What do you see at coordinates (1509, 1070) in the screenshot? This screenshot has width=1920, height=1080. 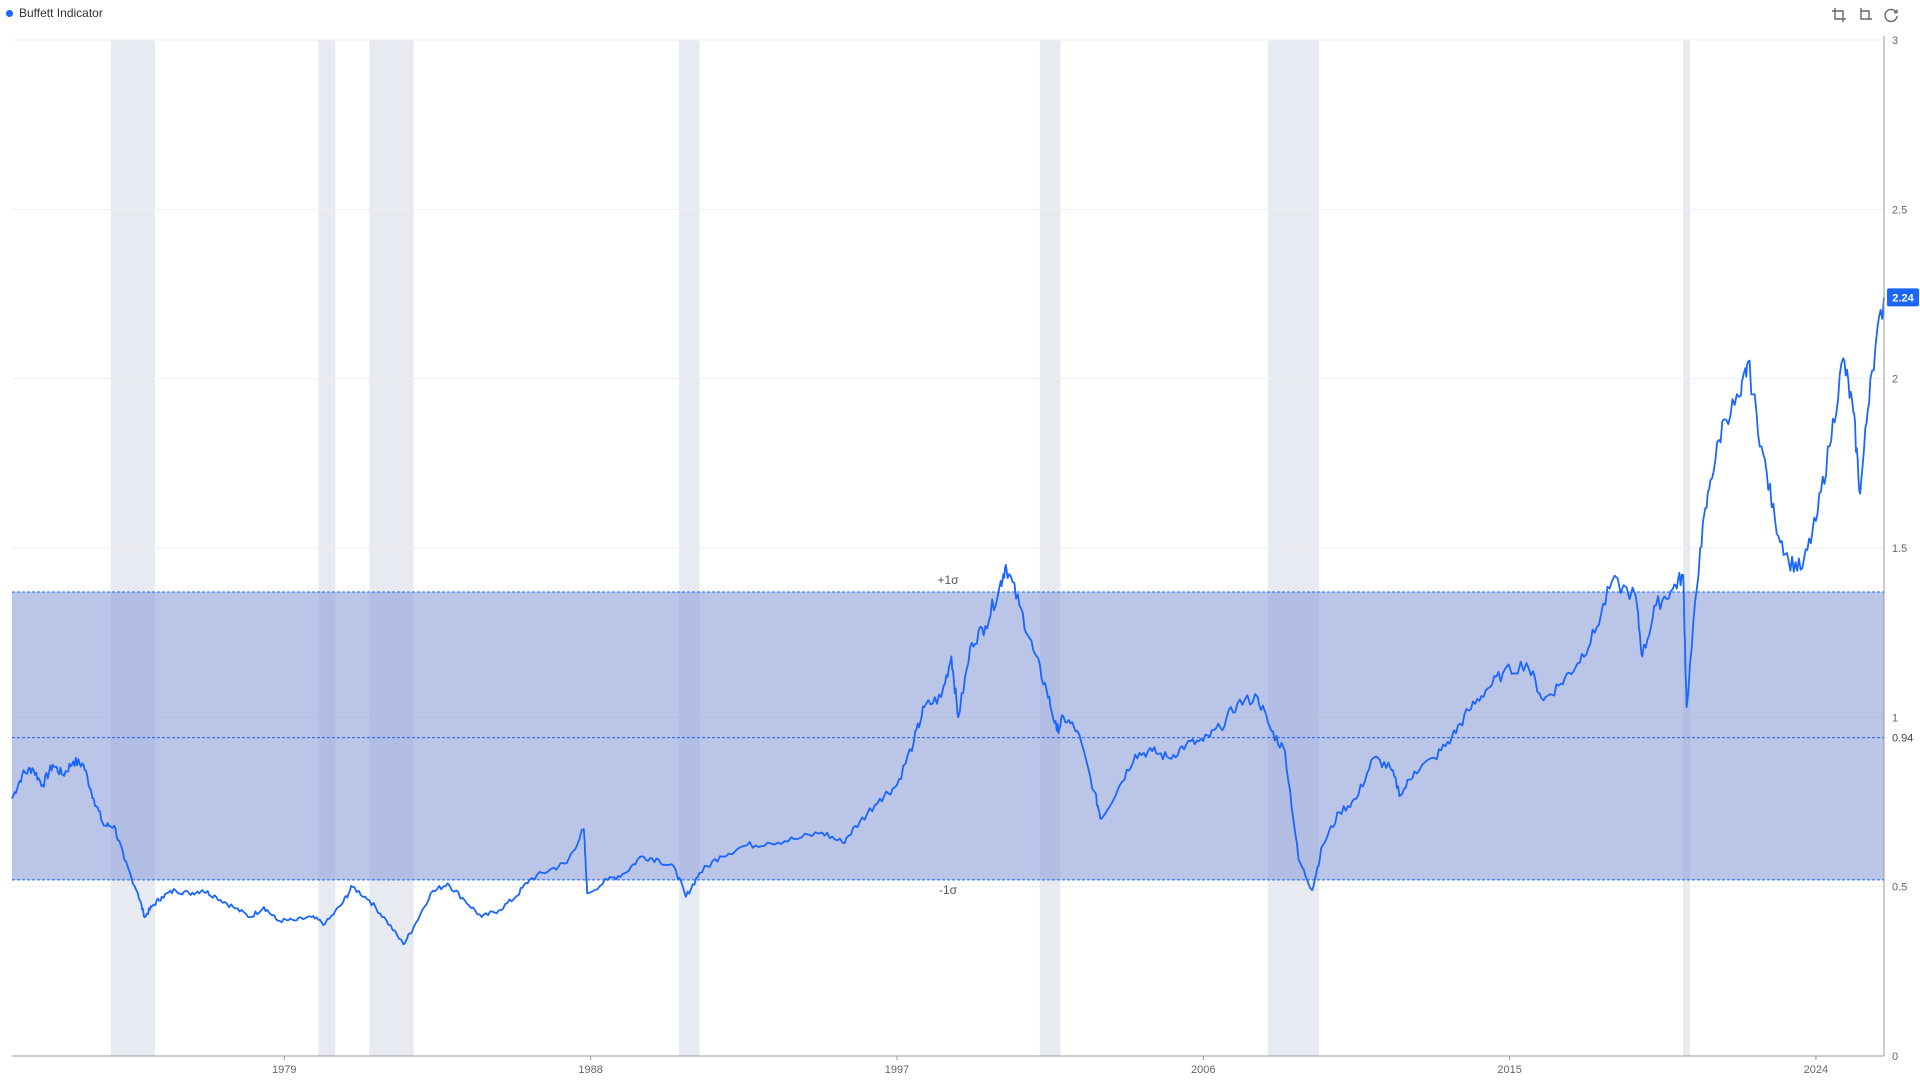 I see `x-tick-label: 2015` at bounding box center [1509, 1070].